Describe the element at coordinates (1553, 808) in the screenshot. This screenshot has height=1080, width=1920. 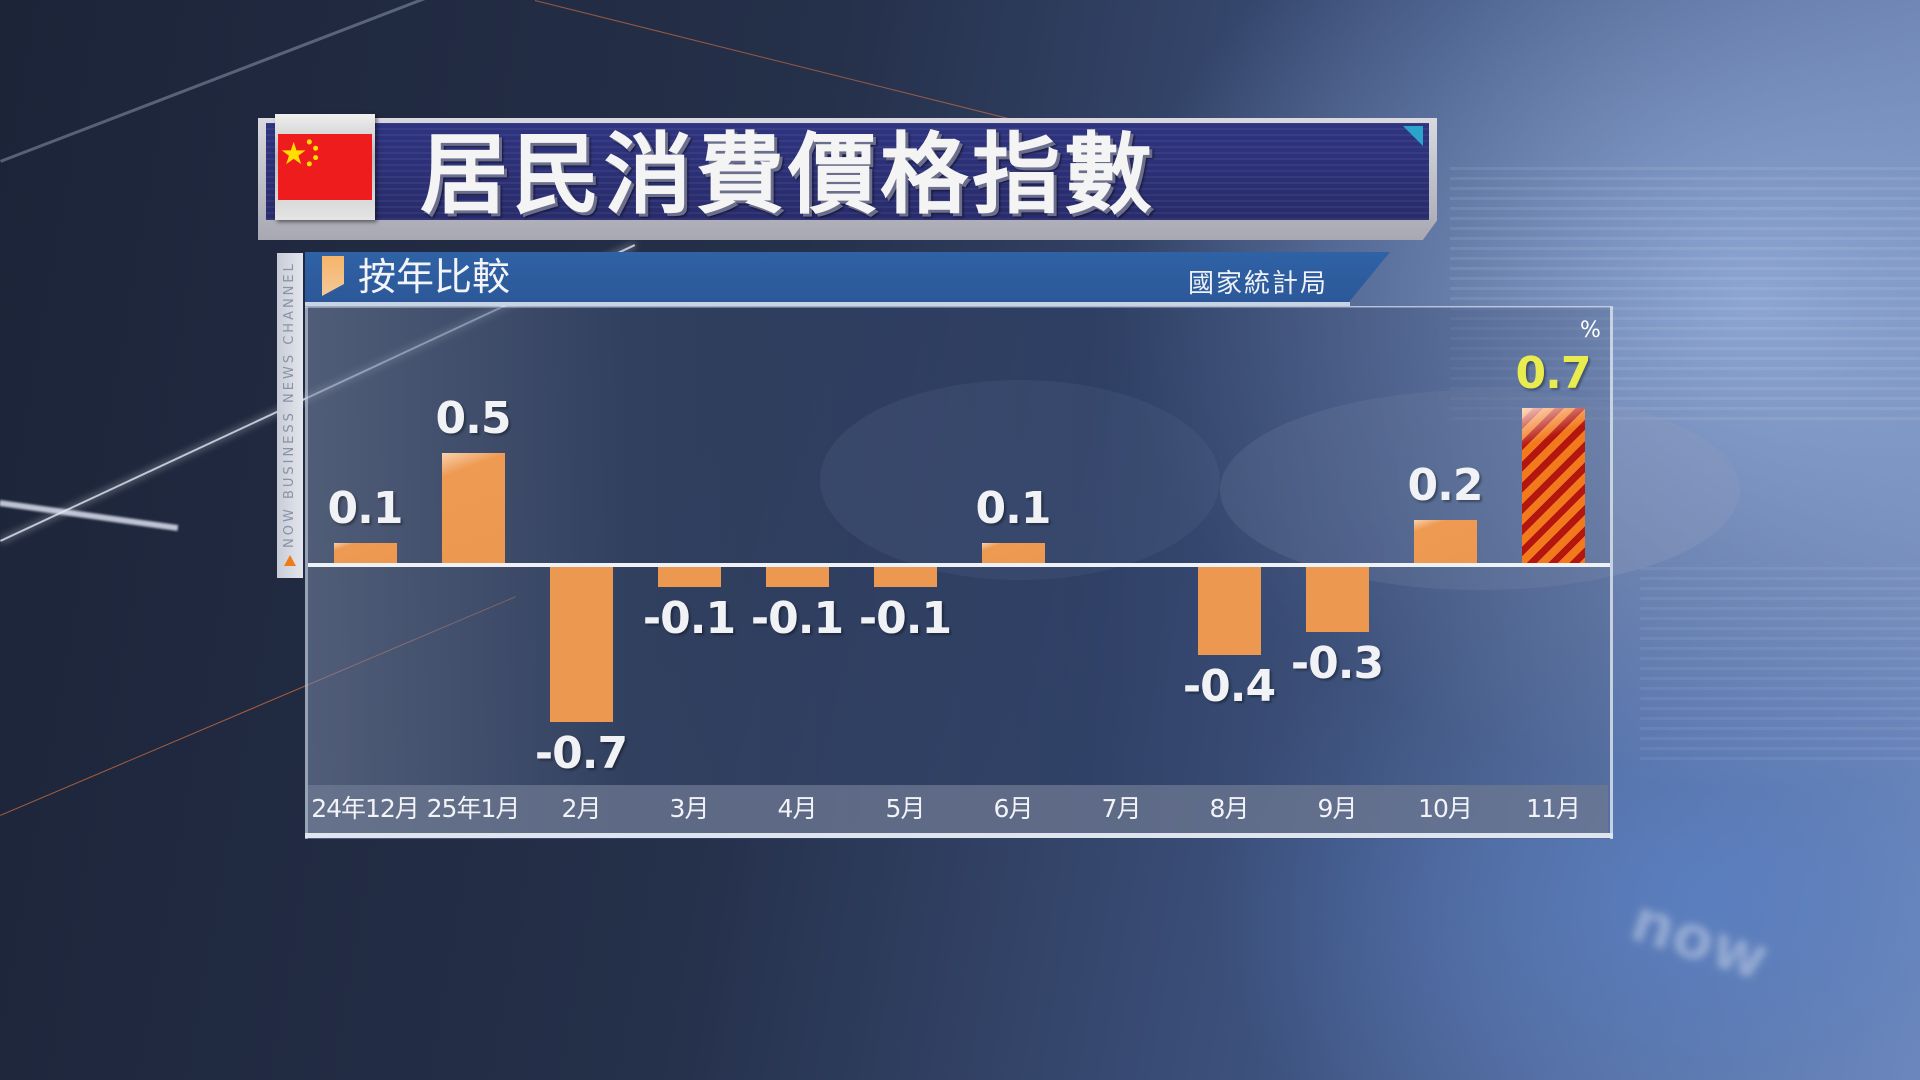
I see `x-axis-label: 11月` at that location.